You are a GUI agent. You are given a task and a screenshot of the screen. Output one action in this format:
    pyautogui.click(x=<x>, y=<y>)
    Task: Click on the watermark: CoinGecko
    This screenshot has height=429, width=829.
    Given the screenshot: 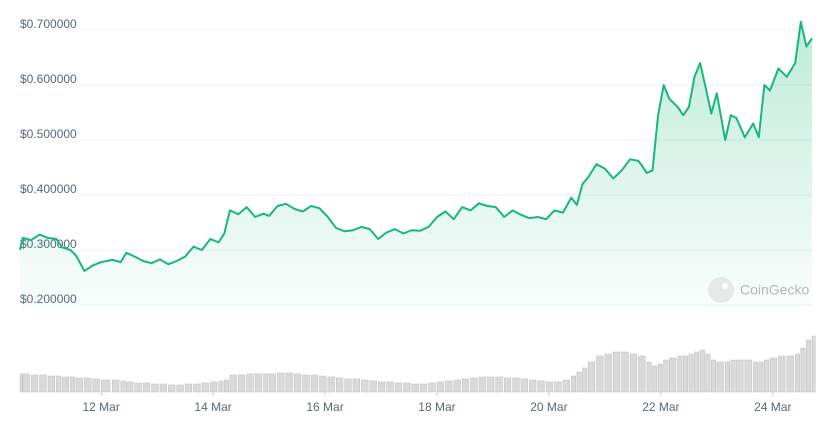 What is the action you would take?
    pyautogui.click(x=758, y=290)
    